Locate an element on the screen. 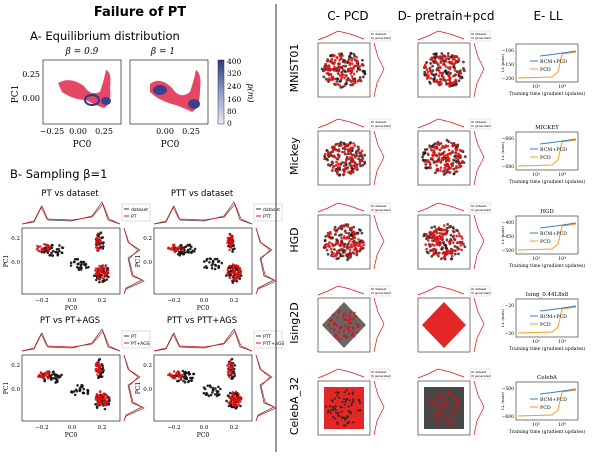  ll-ytick: −450 is located at coordinates (508, 237).